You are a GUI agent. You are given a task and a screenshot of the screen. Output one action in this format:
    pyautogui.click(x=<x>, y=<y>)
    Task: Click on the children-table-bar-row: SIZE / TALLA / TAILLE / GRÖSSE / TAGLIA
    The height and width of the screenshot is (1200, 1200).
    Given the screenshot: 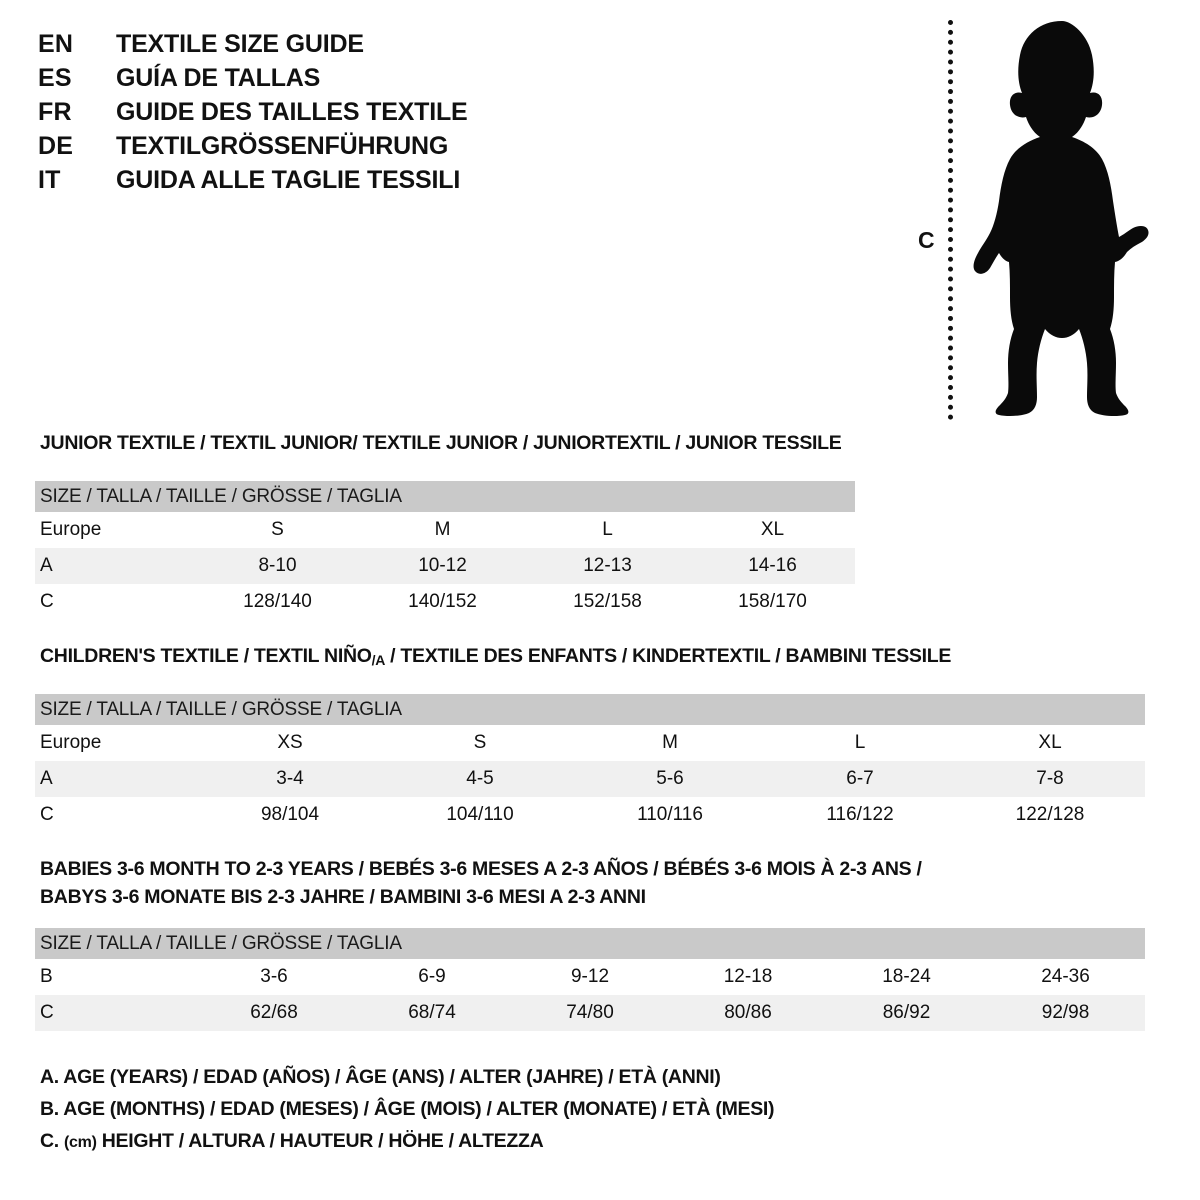 What is the action you would take?
    pyautogui.click(x=590, y=709)
    